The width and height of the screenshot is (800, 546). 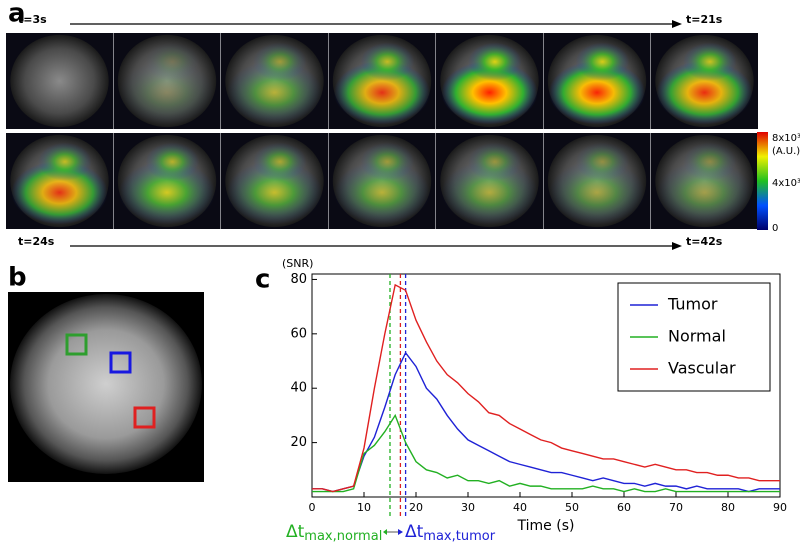 I want to click on time-label: t=42s, so click(x=704, y=241).